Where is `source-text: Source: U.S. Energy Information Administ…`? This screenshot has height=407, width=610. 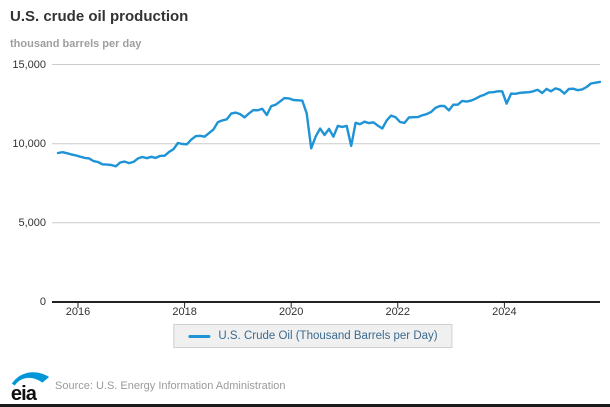 source-text: Source: U.S. Energy Information Administ… is located at coordinates (170, 386).